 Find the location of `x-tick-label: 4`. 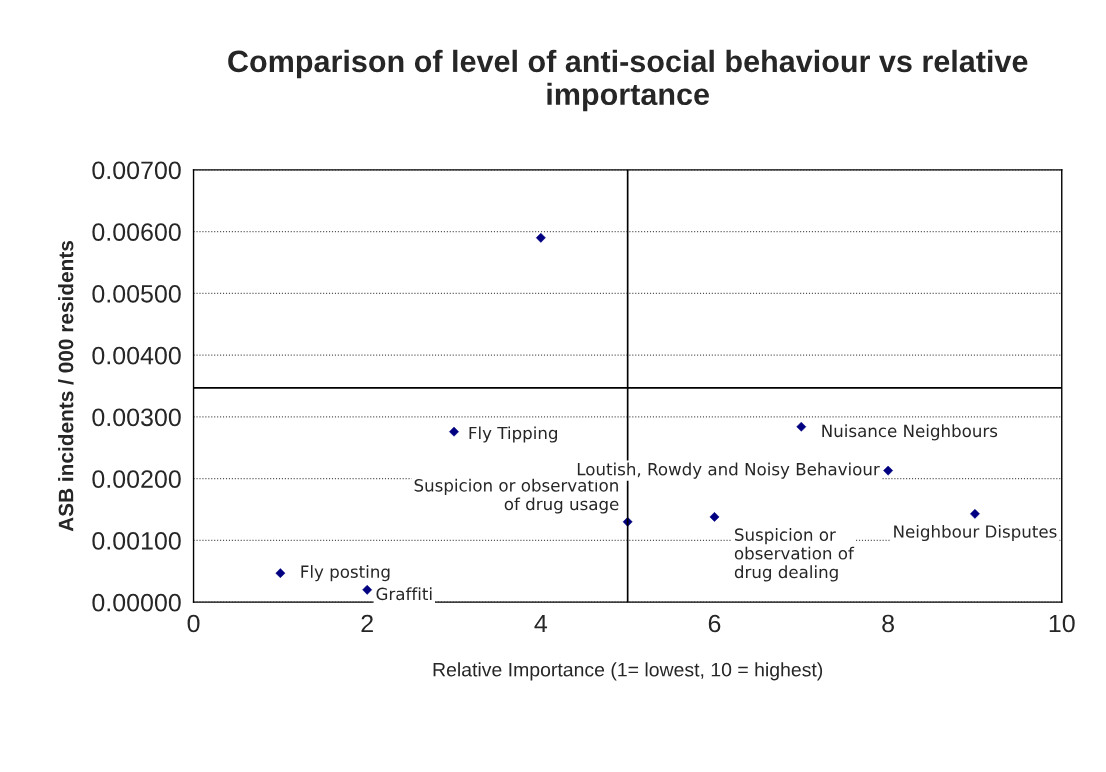

x-tick-label: 4 is located at coordinates (541, 623).